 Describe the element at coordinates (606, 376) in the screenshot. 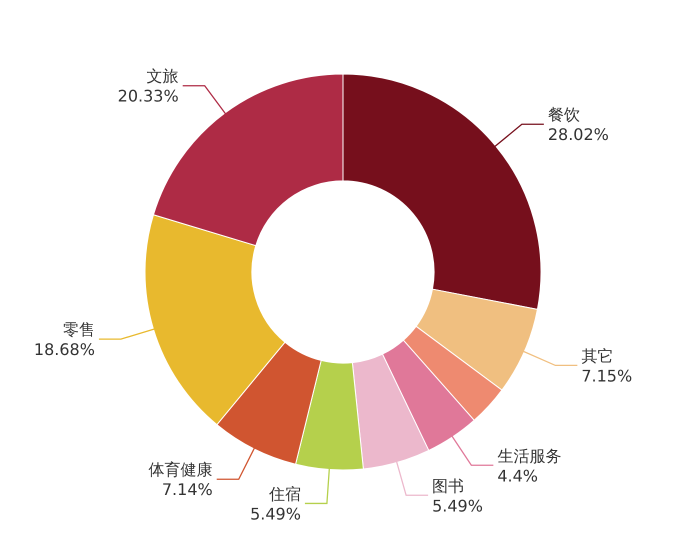

I see `data-label: 7.15%` at that location.